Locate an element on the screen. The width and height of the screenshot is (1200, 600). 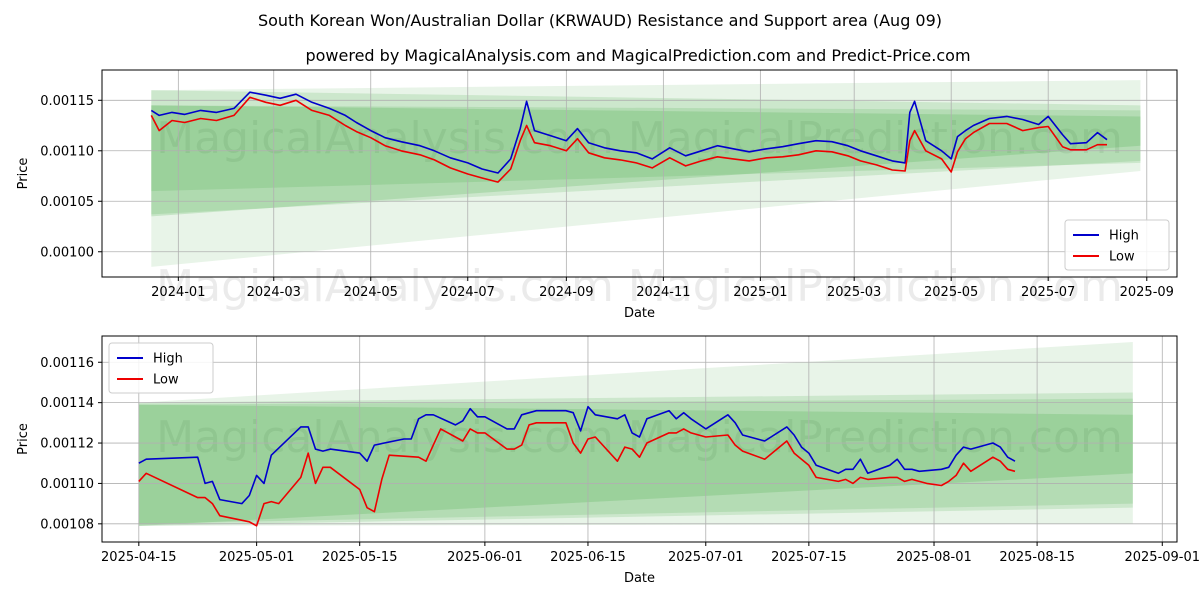
x-tick-label: 2025-05 is located at coordinates (951, 292).